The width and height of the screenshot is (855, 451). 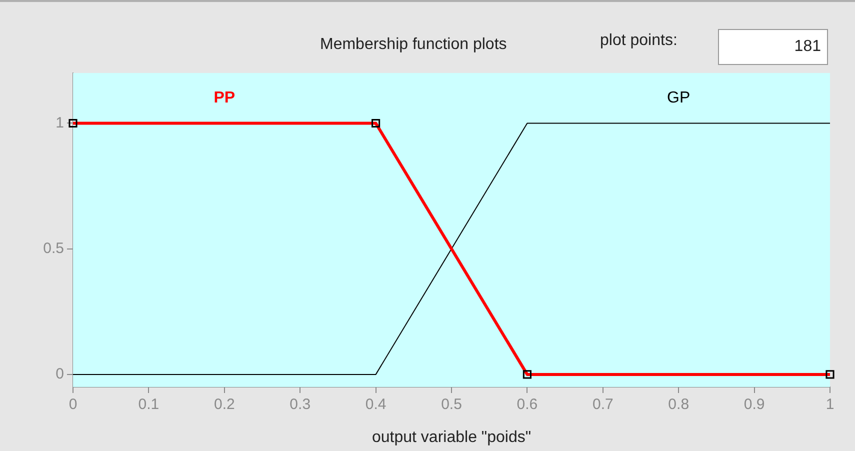 I want to click on text: plot points:, so click(x=639, y=41).